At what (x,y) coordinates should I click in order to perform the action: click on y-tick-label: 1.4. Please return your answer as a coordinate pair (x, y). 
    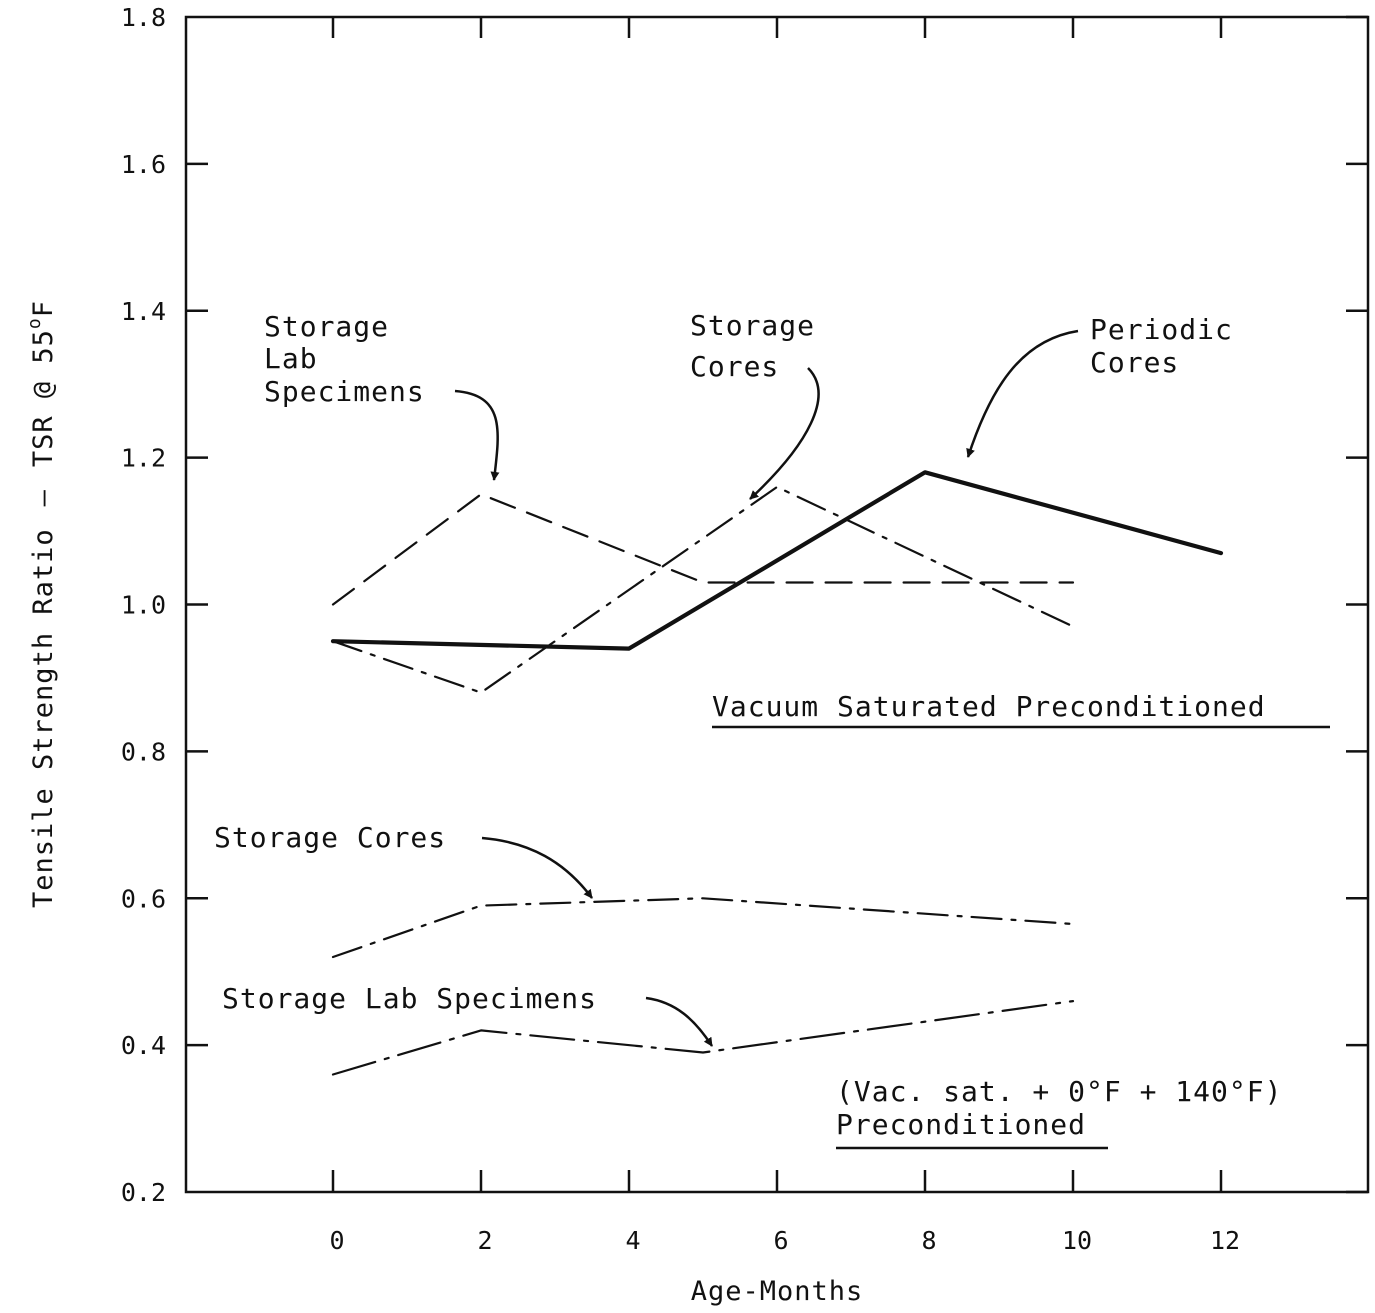
    Looking at the image, I should click on (143, 311).